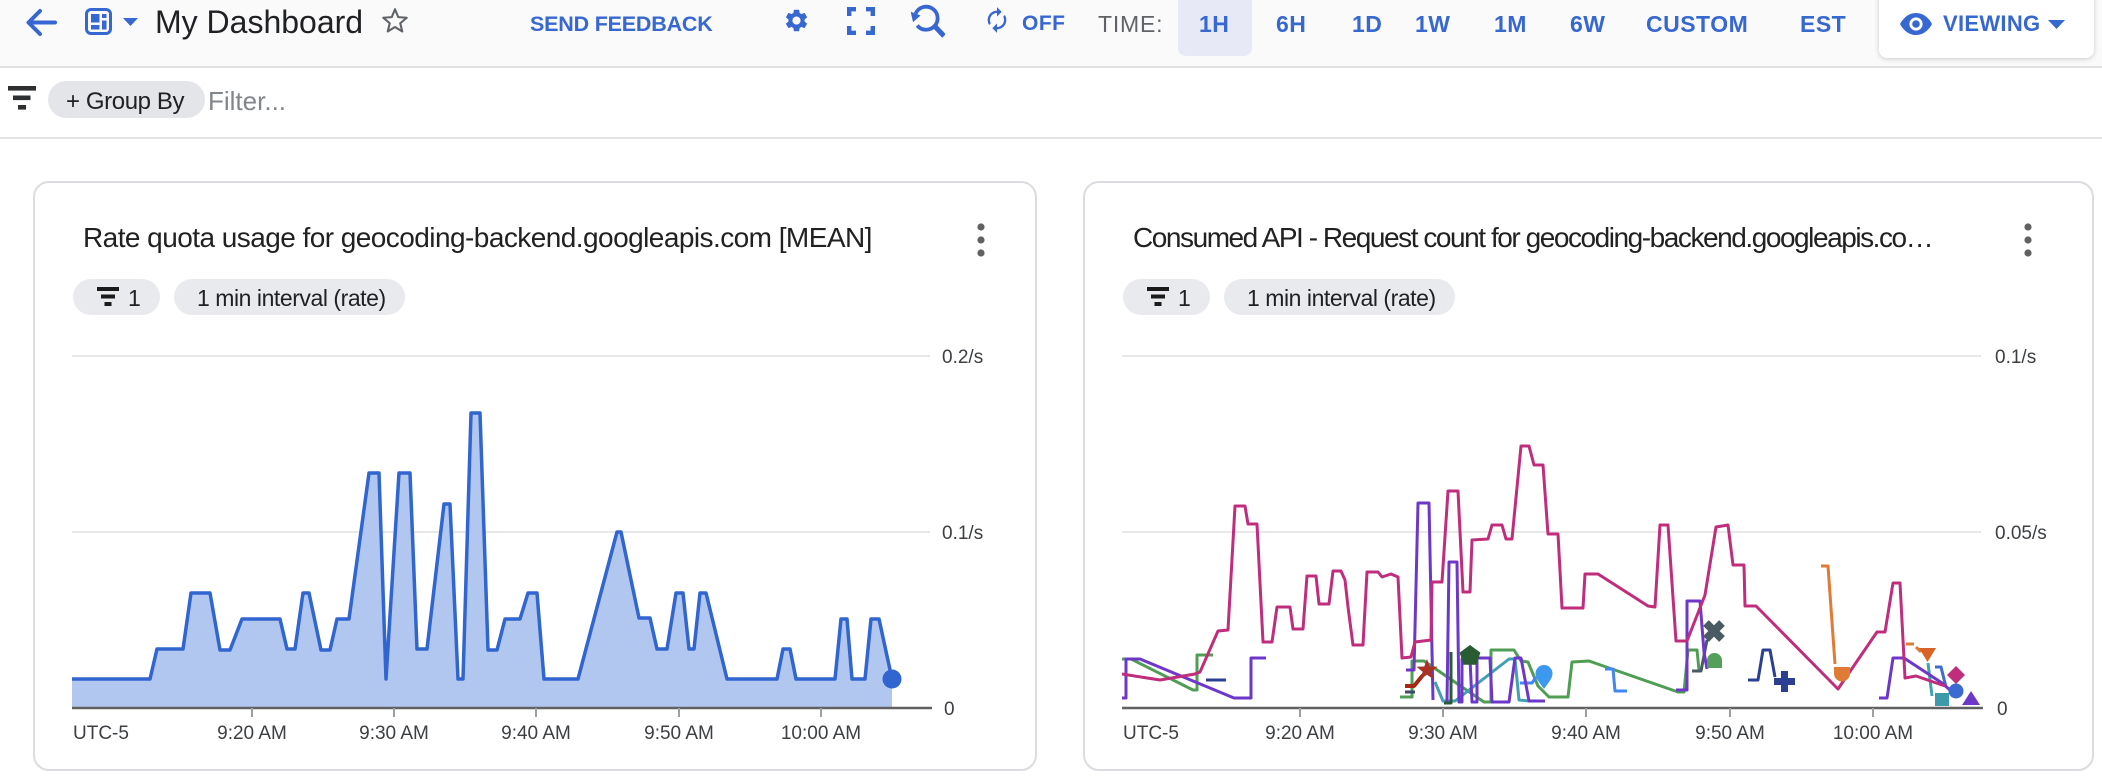 The image size is (2102, 780). I want to click on svg-text: 0.05/s, so click(2021, 533).